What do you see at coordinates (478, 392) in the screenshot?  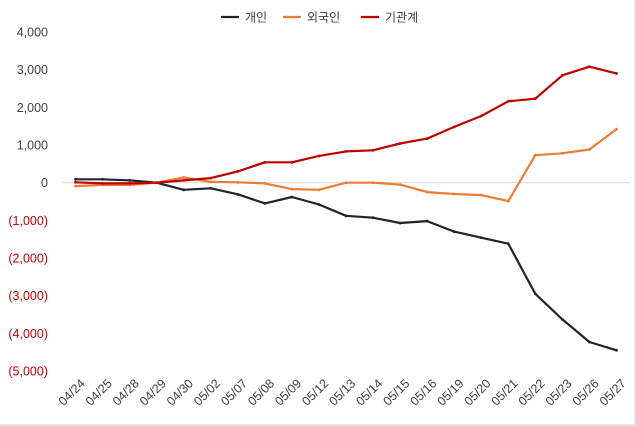 I see `x-tick-label: 05/20` at bounding box center [478, 392].